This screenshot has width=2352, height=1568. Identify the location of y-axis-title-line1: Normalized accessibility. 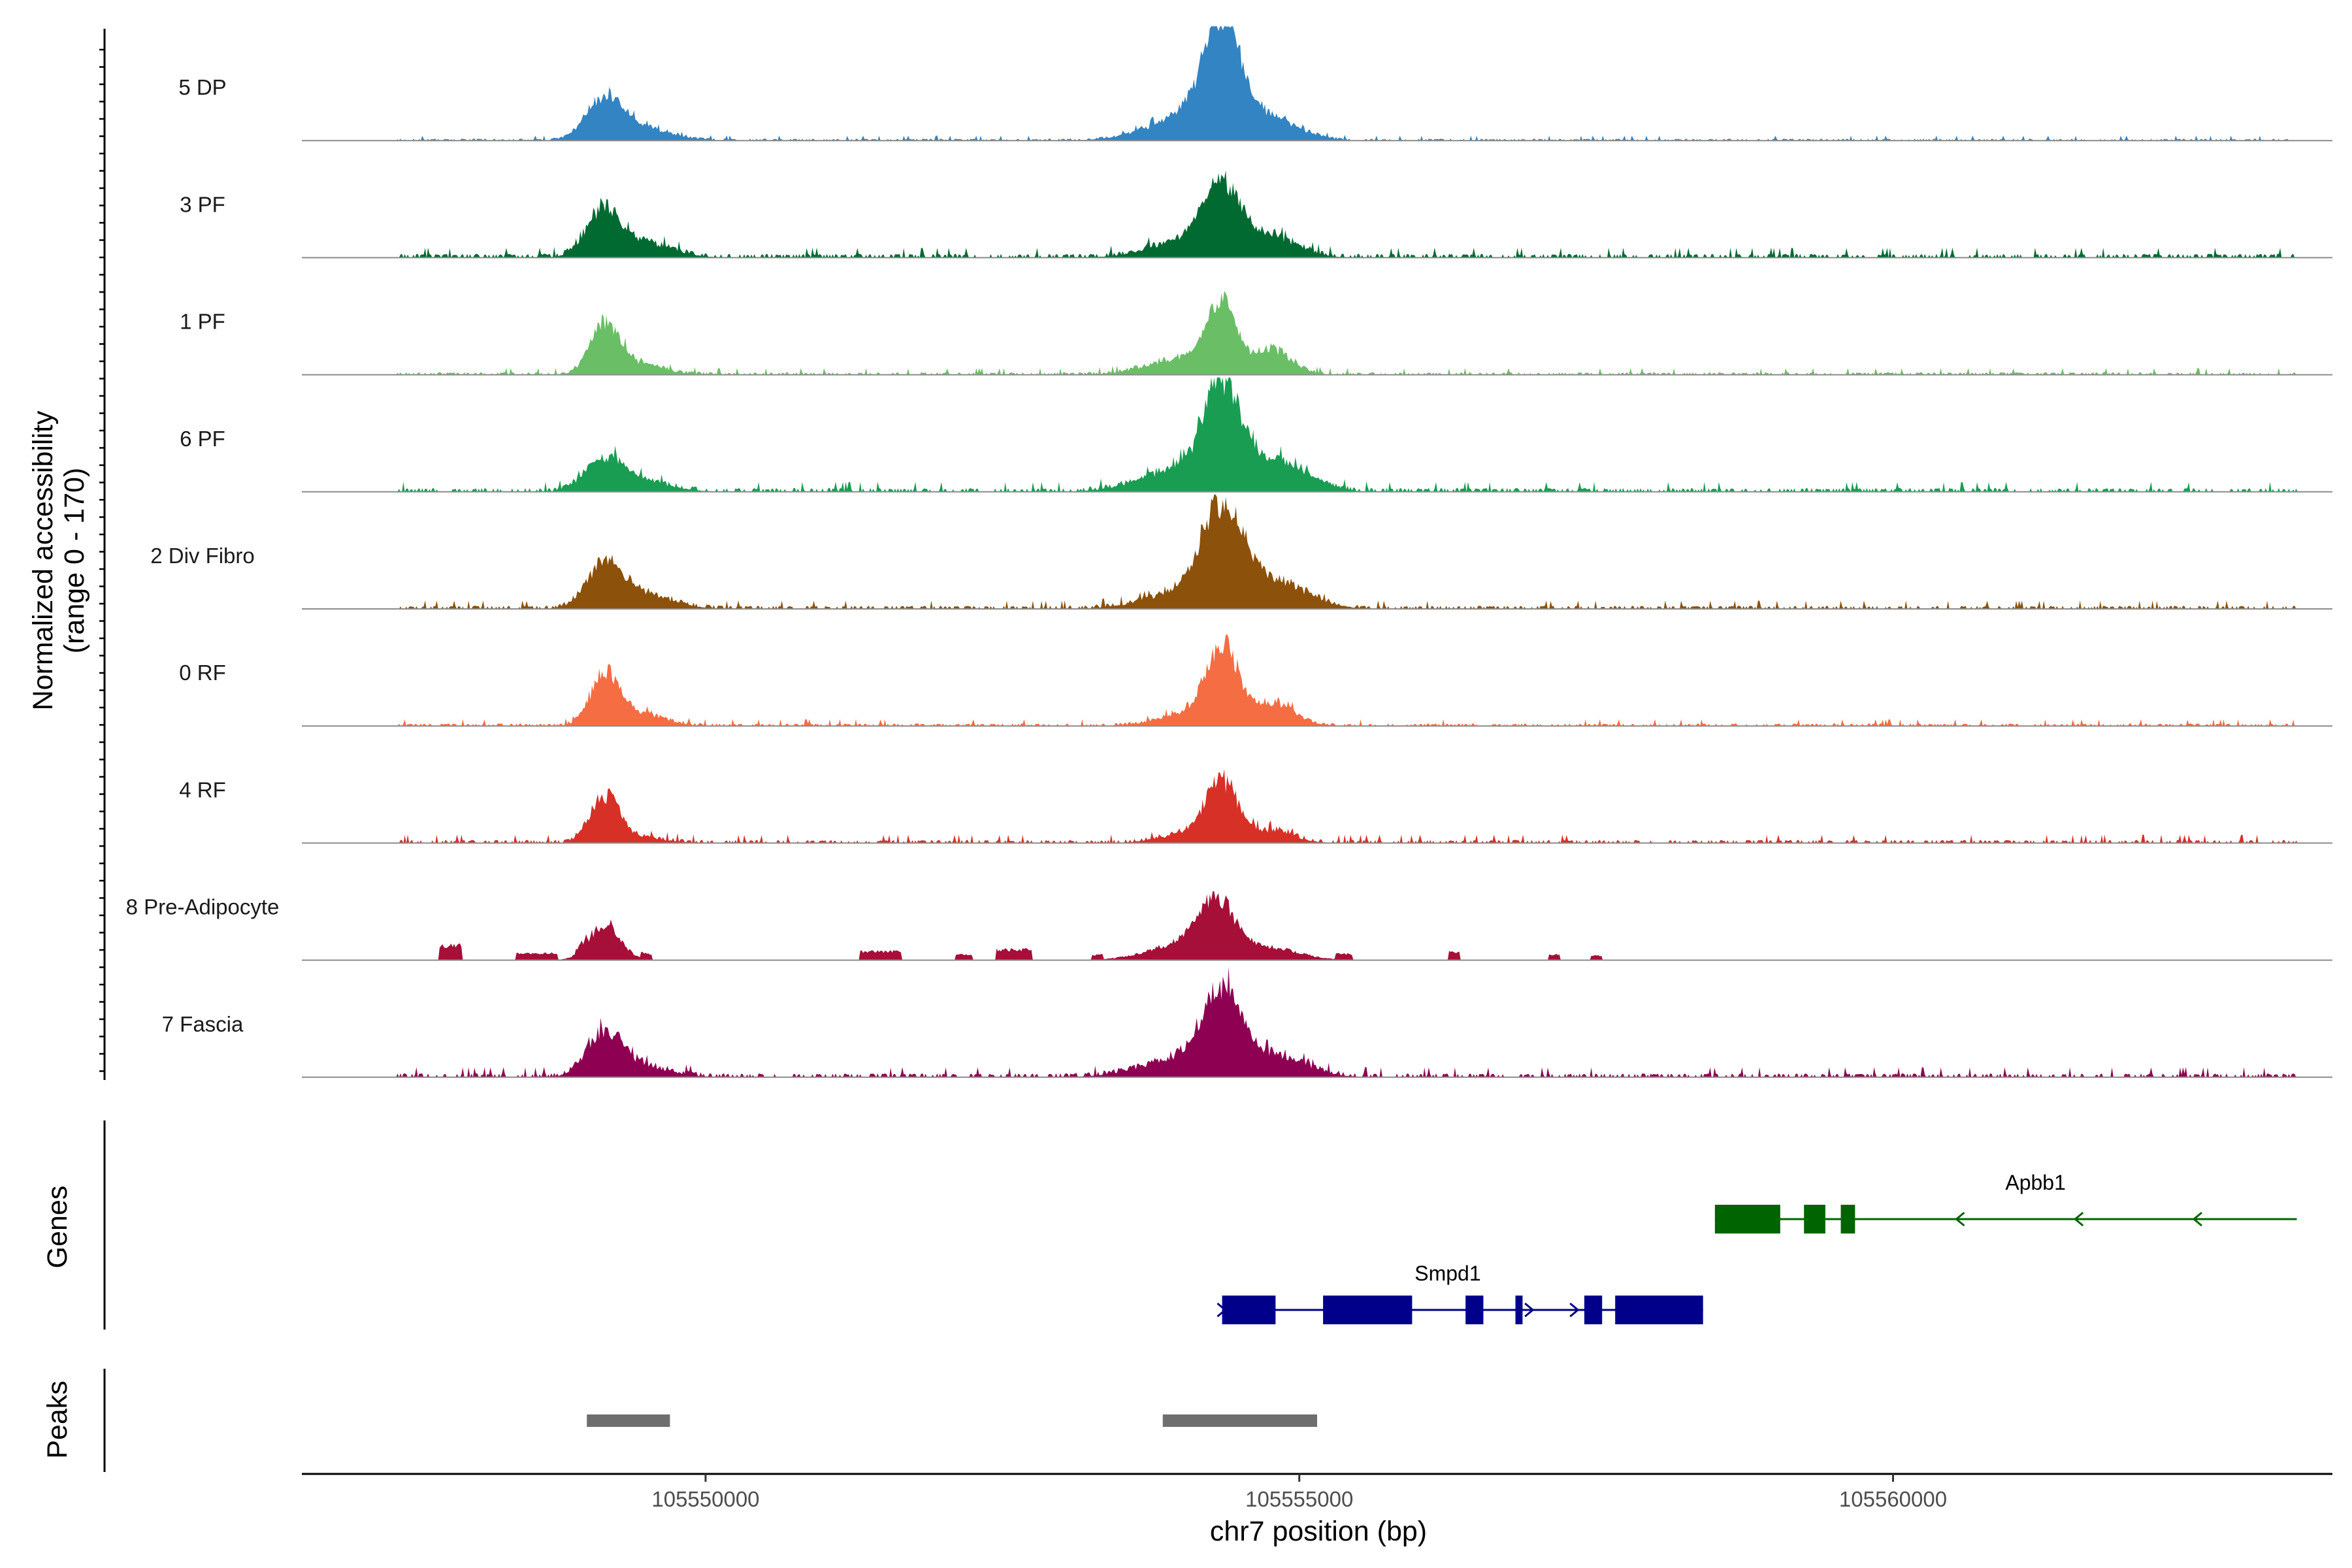
(43, 560).